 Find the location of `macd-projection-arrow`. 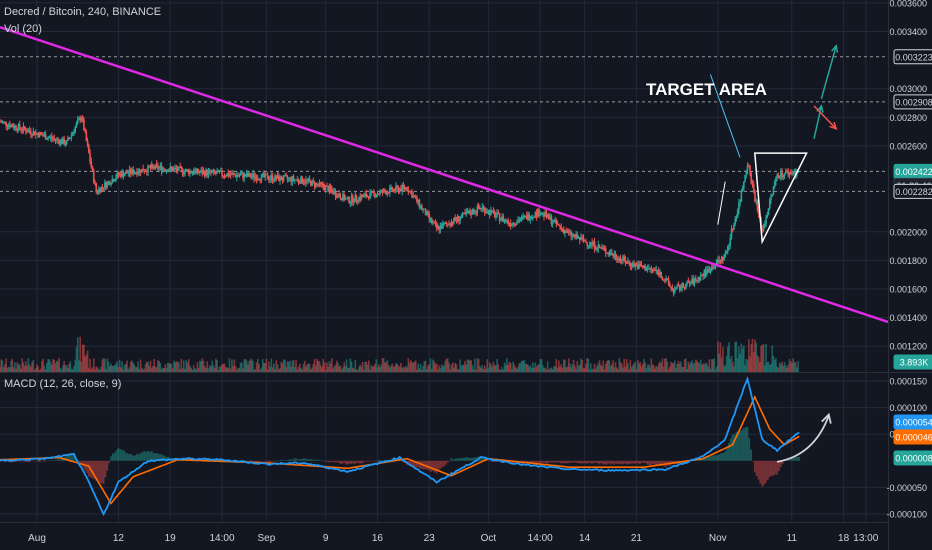

macd-projection-arrow is located at coordinates (803, 439).